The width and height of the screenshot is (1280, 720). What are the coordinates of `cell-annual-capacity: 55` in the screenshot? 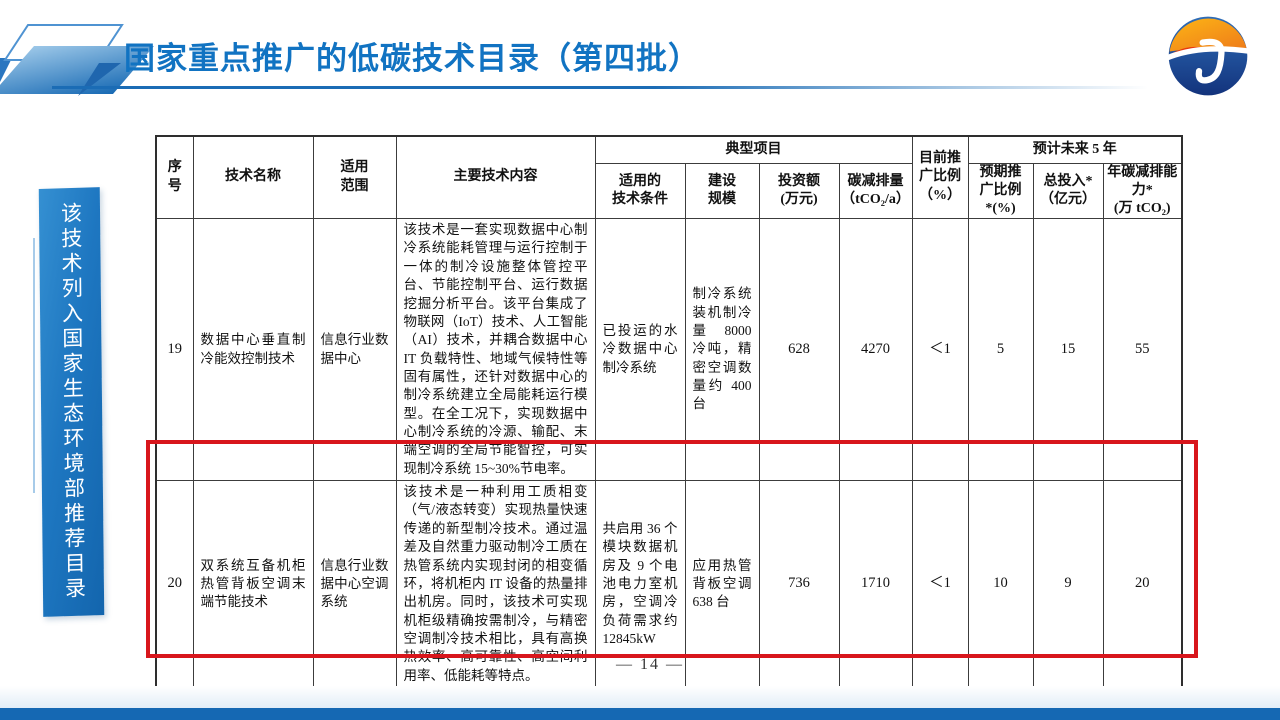 It's located at (1142, 350).